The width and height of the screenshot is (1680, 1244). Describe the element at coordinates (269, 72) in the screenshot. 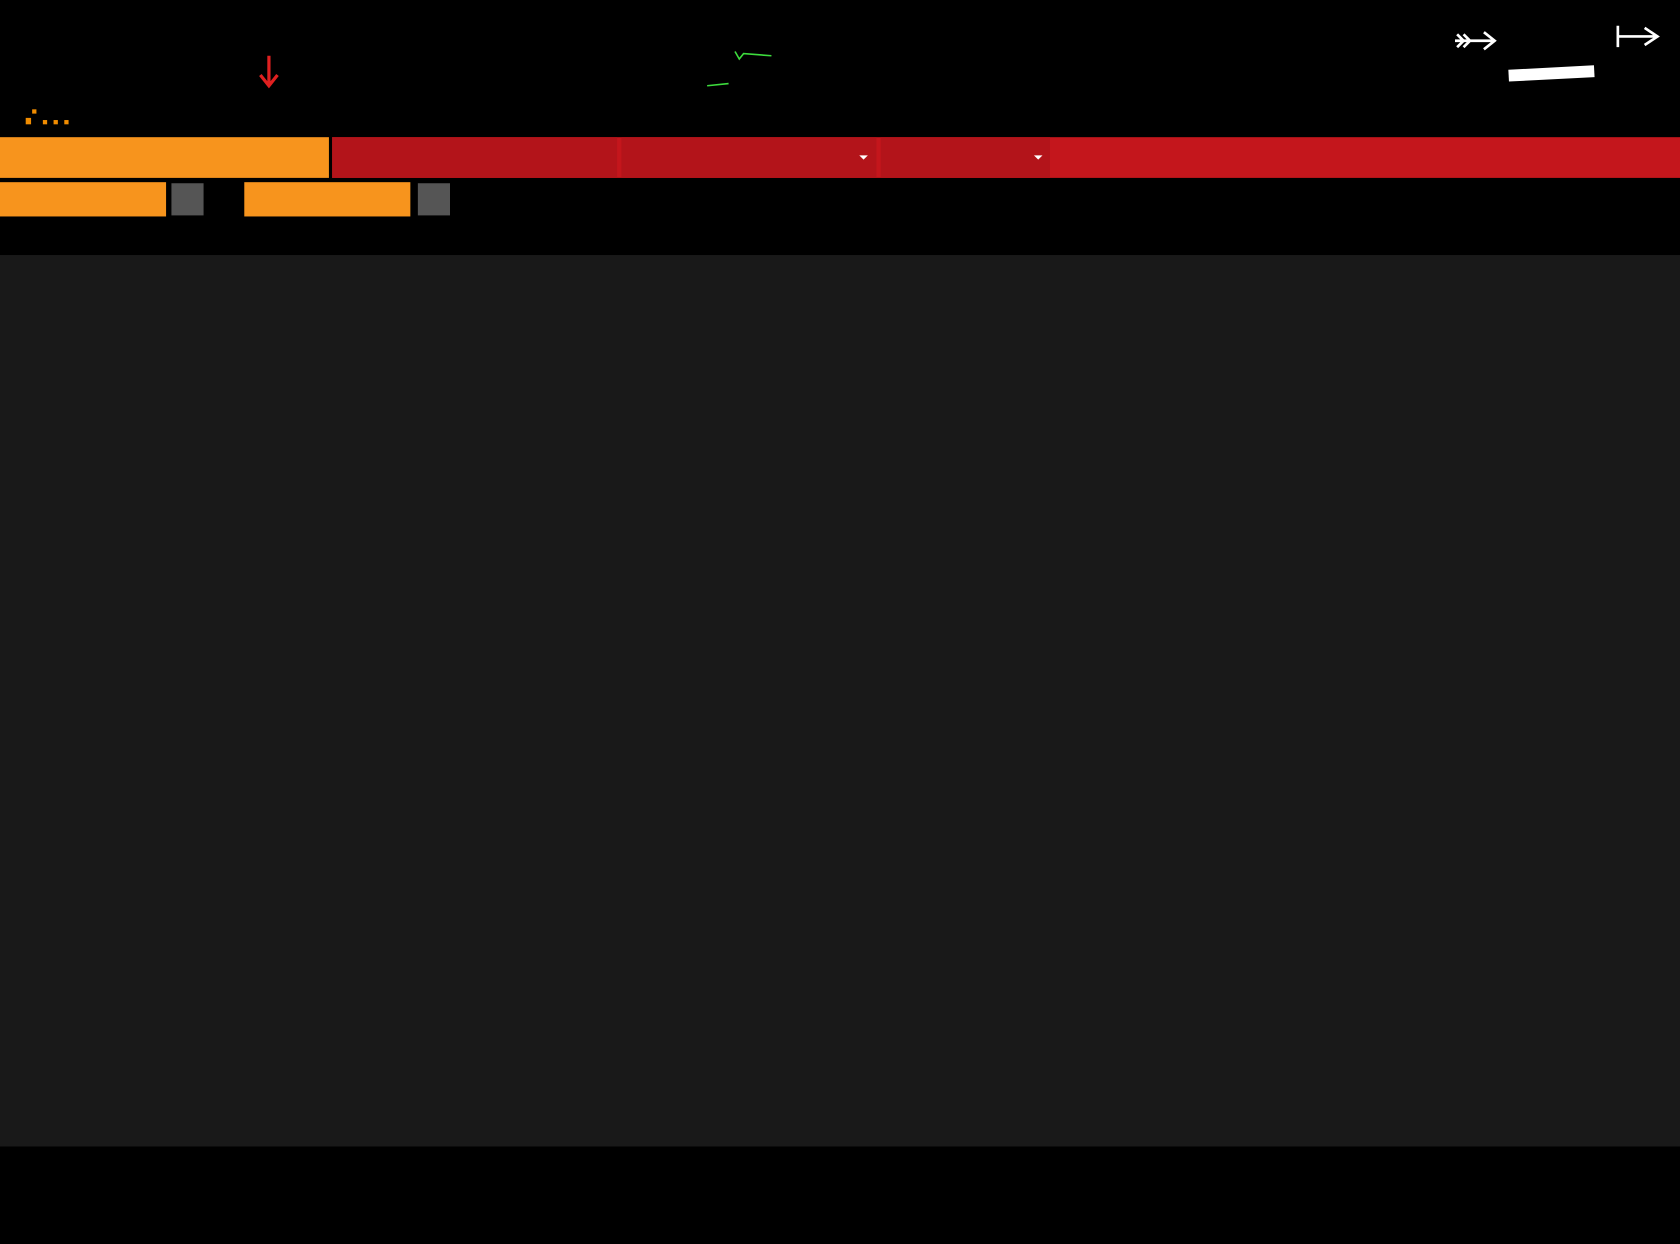

I see `down-arrow` at that location.